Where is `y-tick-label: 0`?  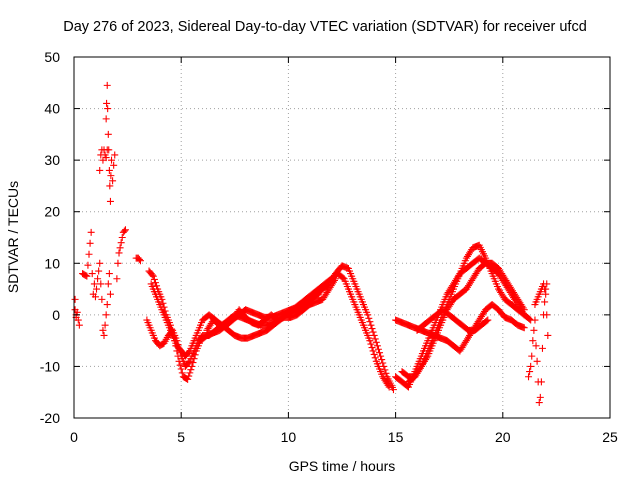
y-tick-label: 0 is located at coordinates (56, 315).